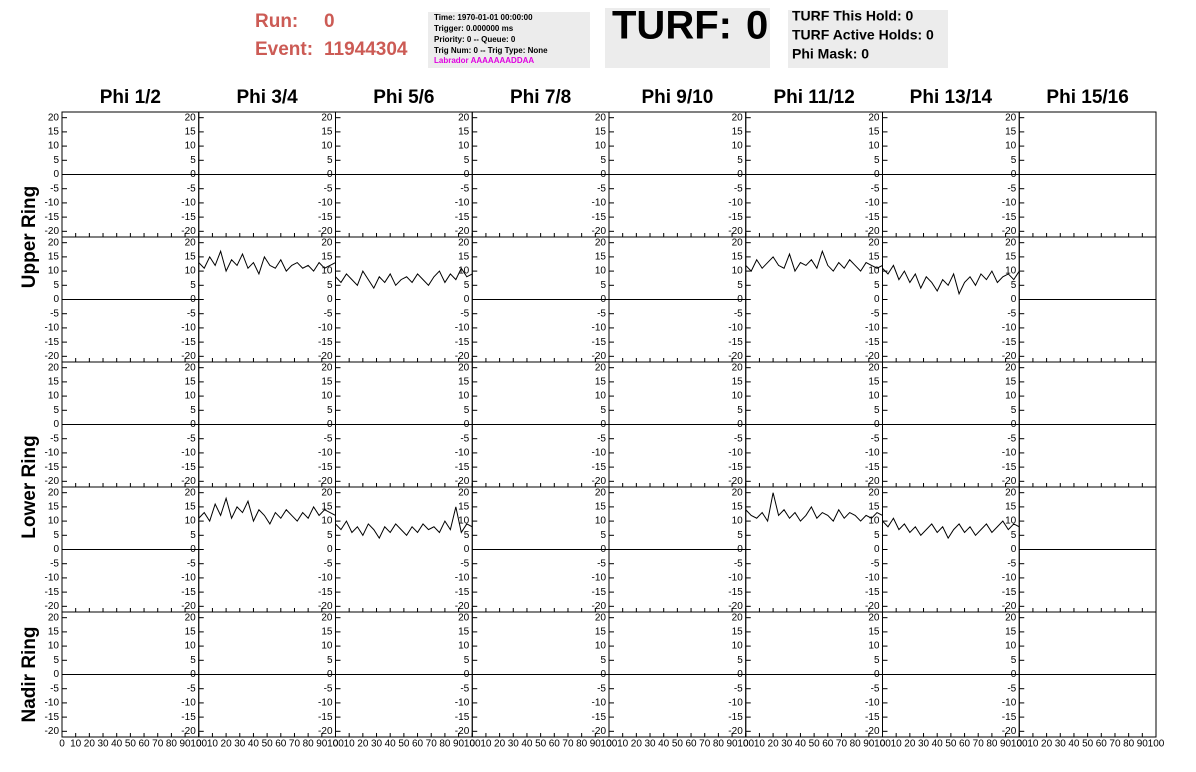 This screenshot has height=772, width=1196. Describe the element at coordinates (130, 97) in the screenshot. I see `column-title: Phi 1/2` at that location.